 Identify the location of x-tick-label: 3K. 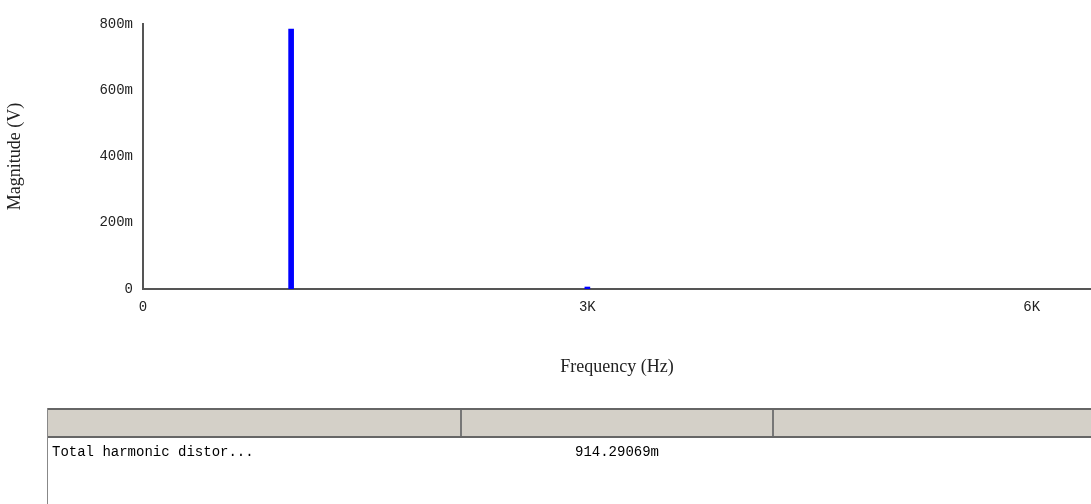
(587, 307).